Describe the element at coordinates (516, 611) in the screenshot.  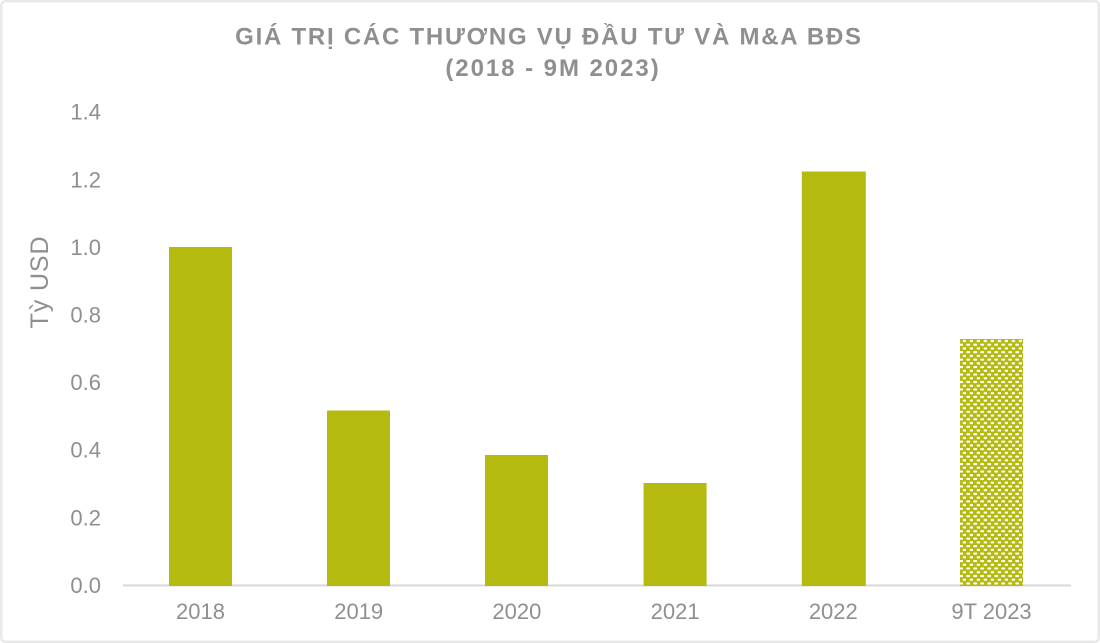
I see `svg-text: 2020` at that location.